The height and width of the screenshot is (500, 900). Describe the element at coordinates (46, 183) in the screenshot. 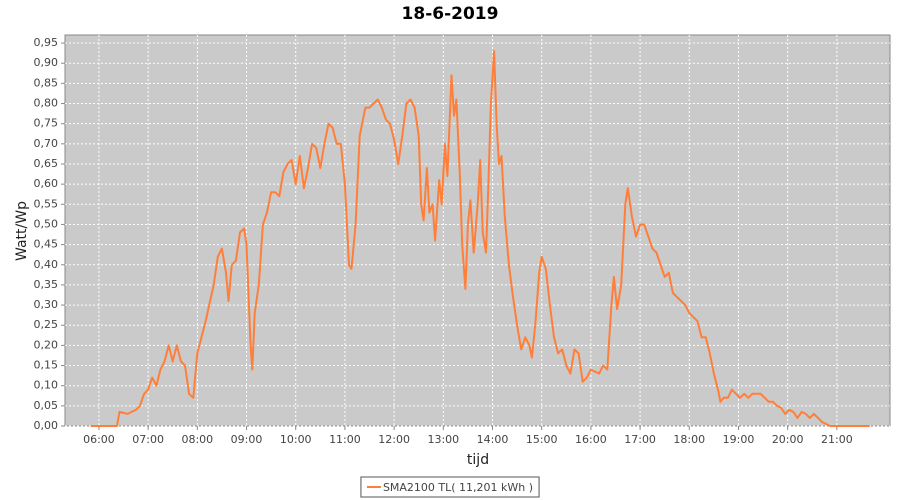

I see `y-tick-label: 0,60` at that location.